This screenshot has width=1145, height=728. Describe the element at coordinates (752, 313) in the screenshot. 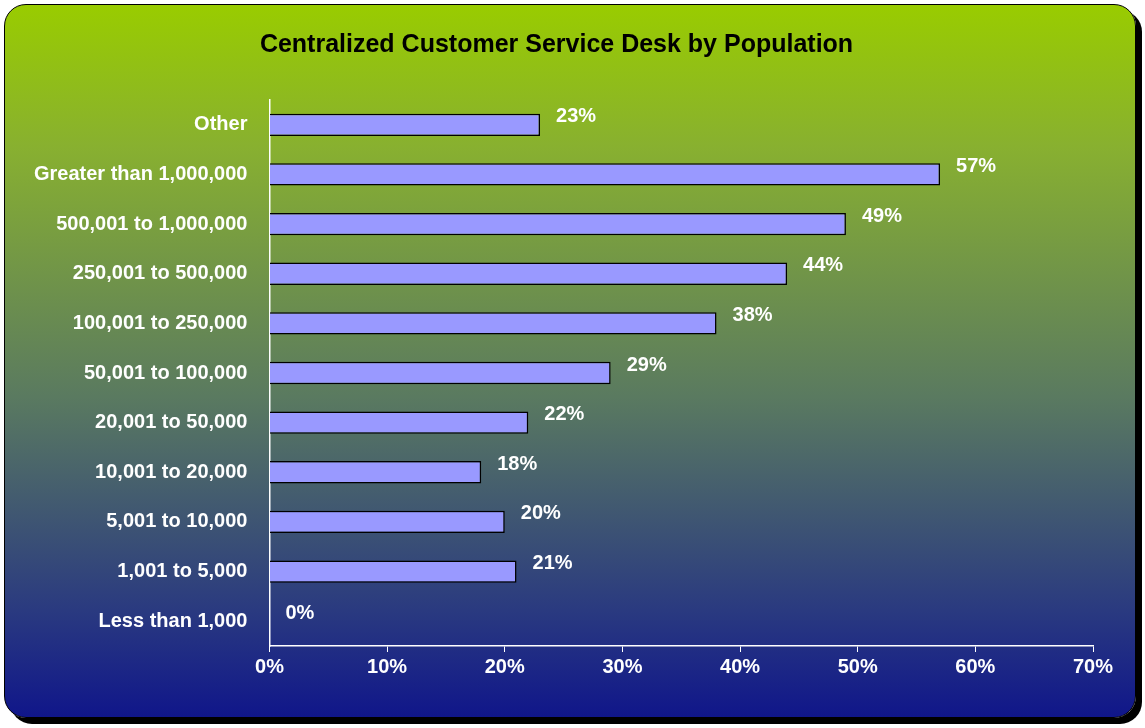

I see `data-label: 38%` at that location.